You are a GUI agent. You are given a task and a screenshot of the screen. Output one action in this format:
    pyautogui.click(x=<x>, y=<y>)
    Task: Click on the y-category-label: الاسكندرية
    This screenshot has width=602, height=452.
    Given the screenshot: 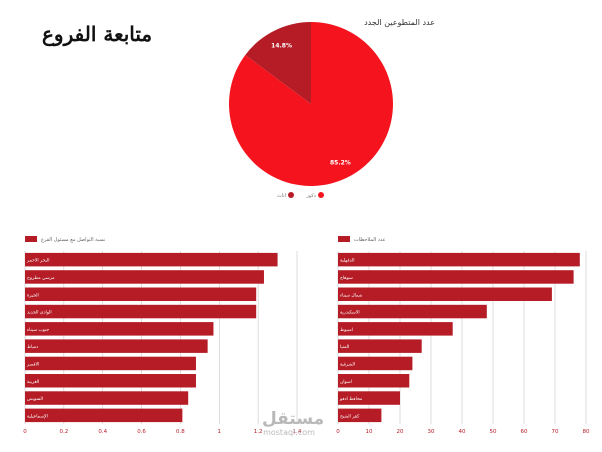 What is the action you would take?
    pyautogui.click(x=350, y=313)
    